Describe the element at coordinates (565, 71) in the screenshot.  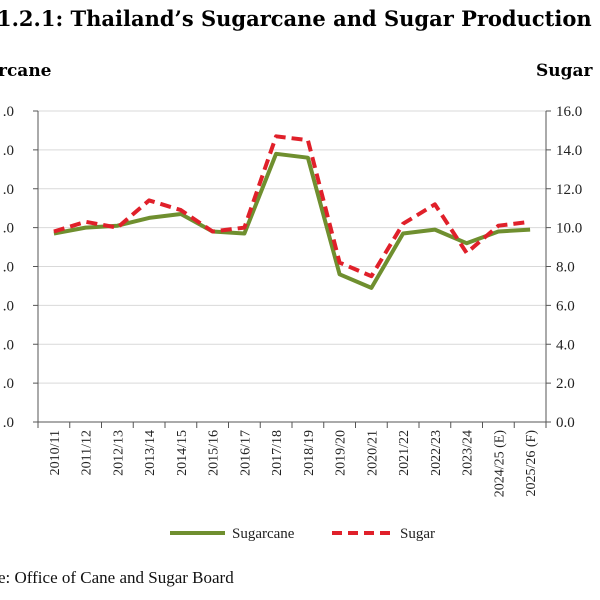
I see `right-axis-title: Sugar` at that location.